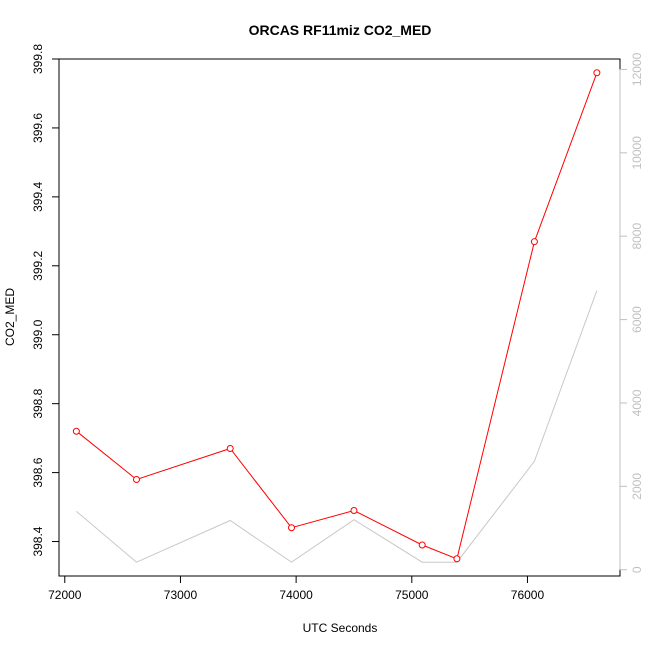 This screenshot has width=650, height=650. Describe the element at coordinates (65, 595) in the screenshot. I see `x-tick-label: 72000` at that location.